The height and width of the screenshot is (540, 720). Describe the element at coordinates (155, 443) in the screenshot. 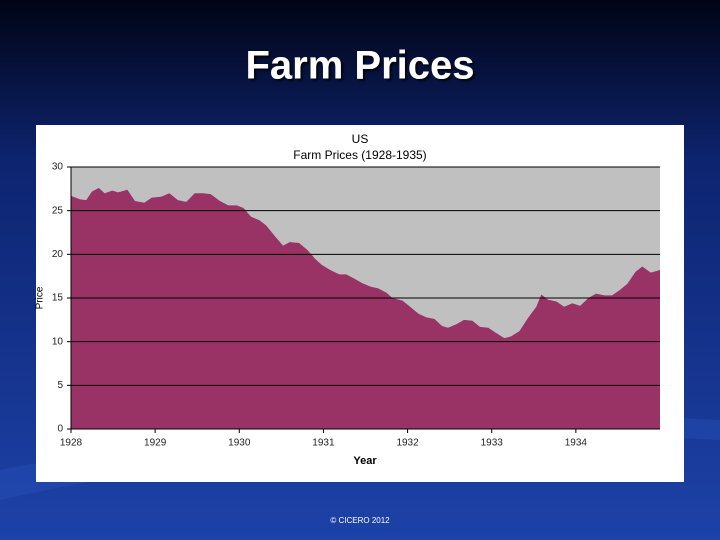

I see `x-tick-label: 1929` at that location.